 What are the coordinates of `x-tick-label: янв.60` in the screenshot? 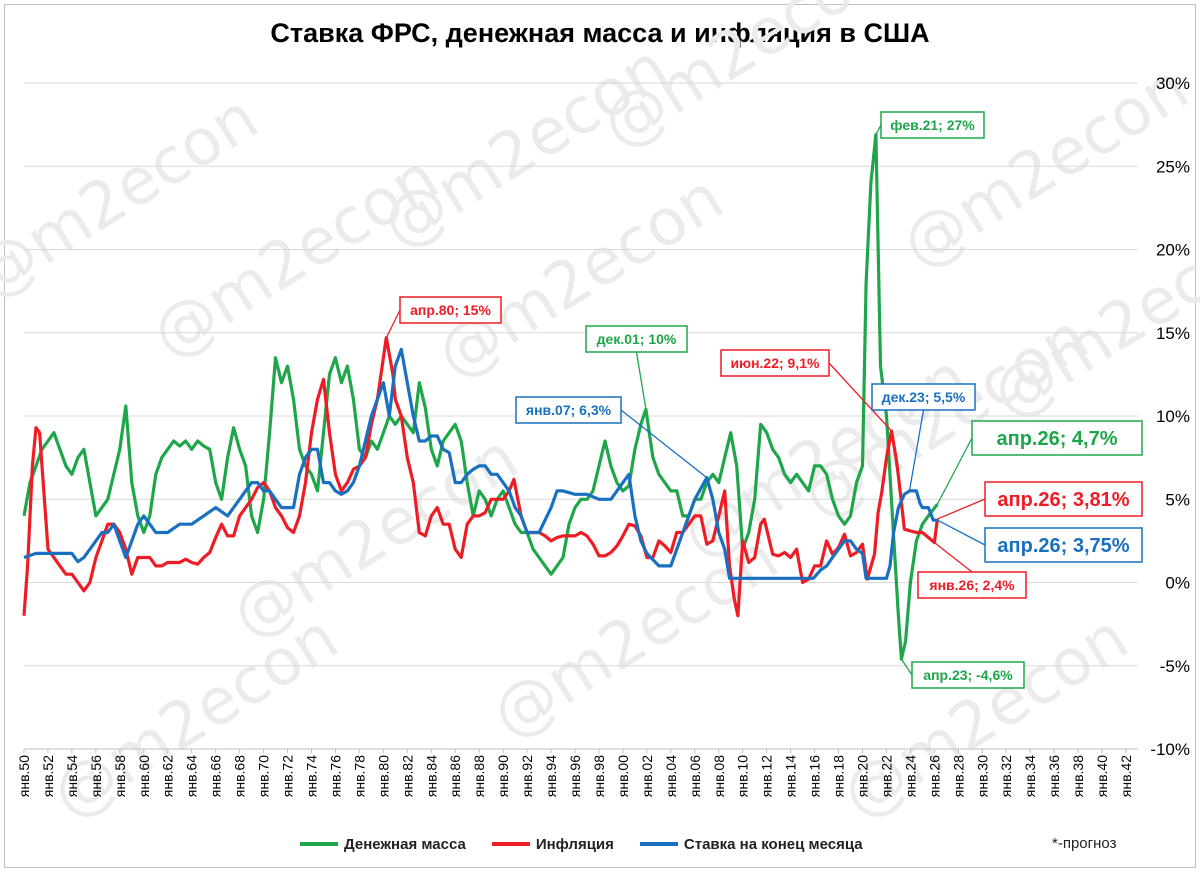 It's located at (144, 776).